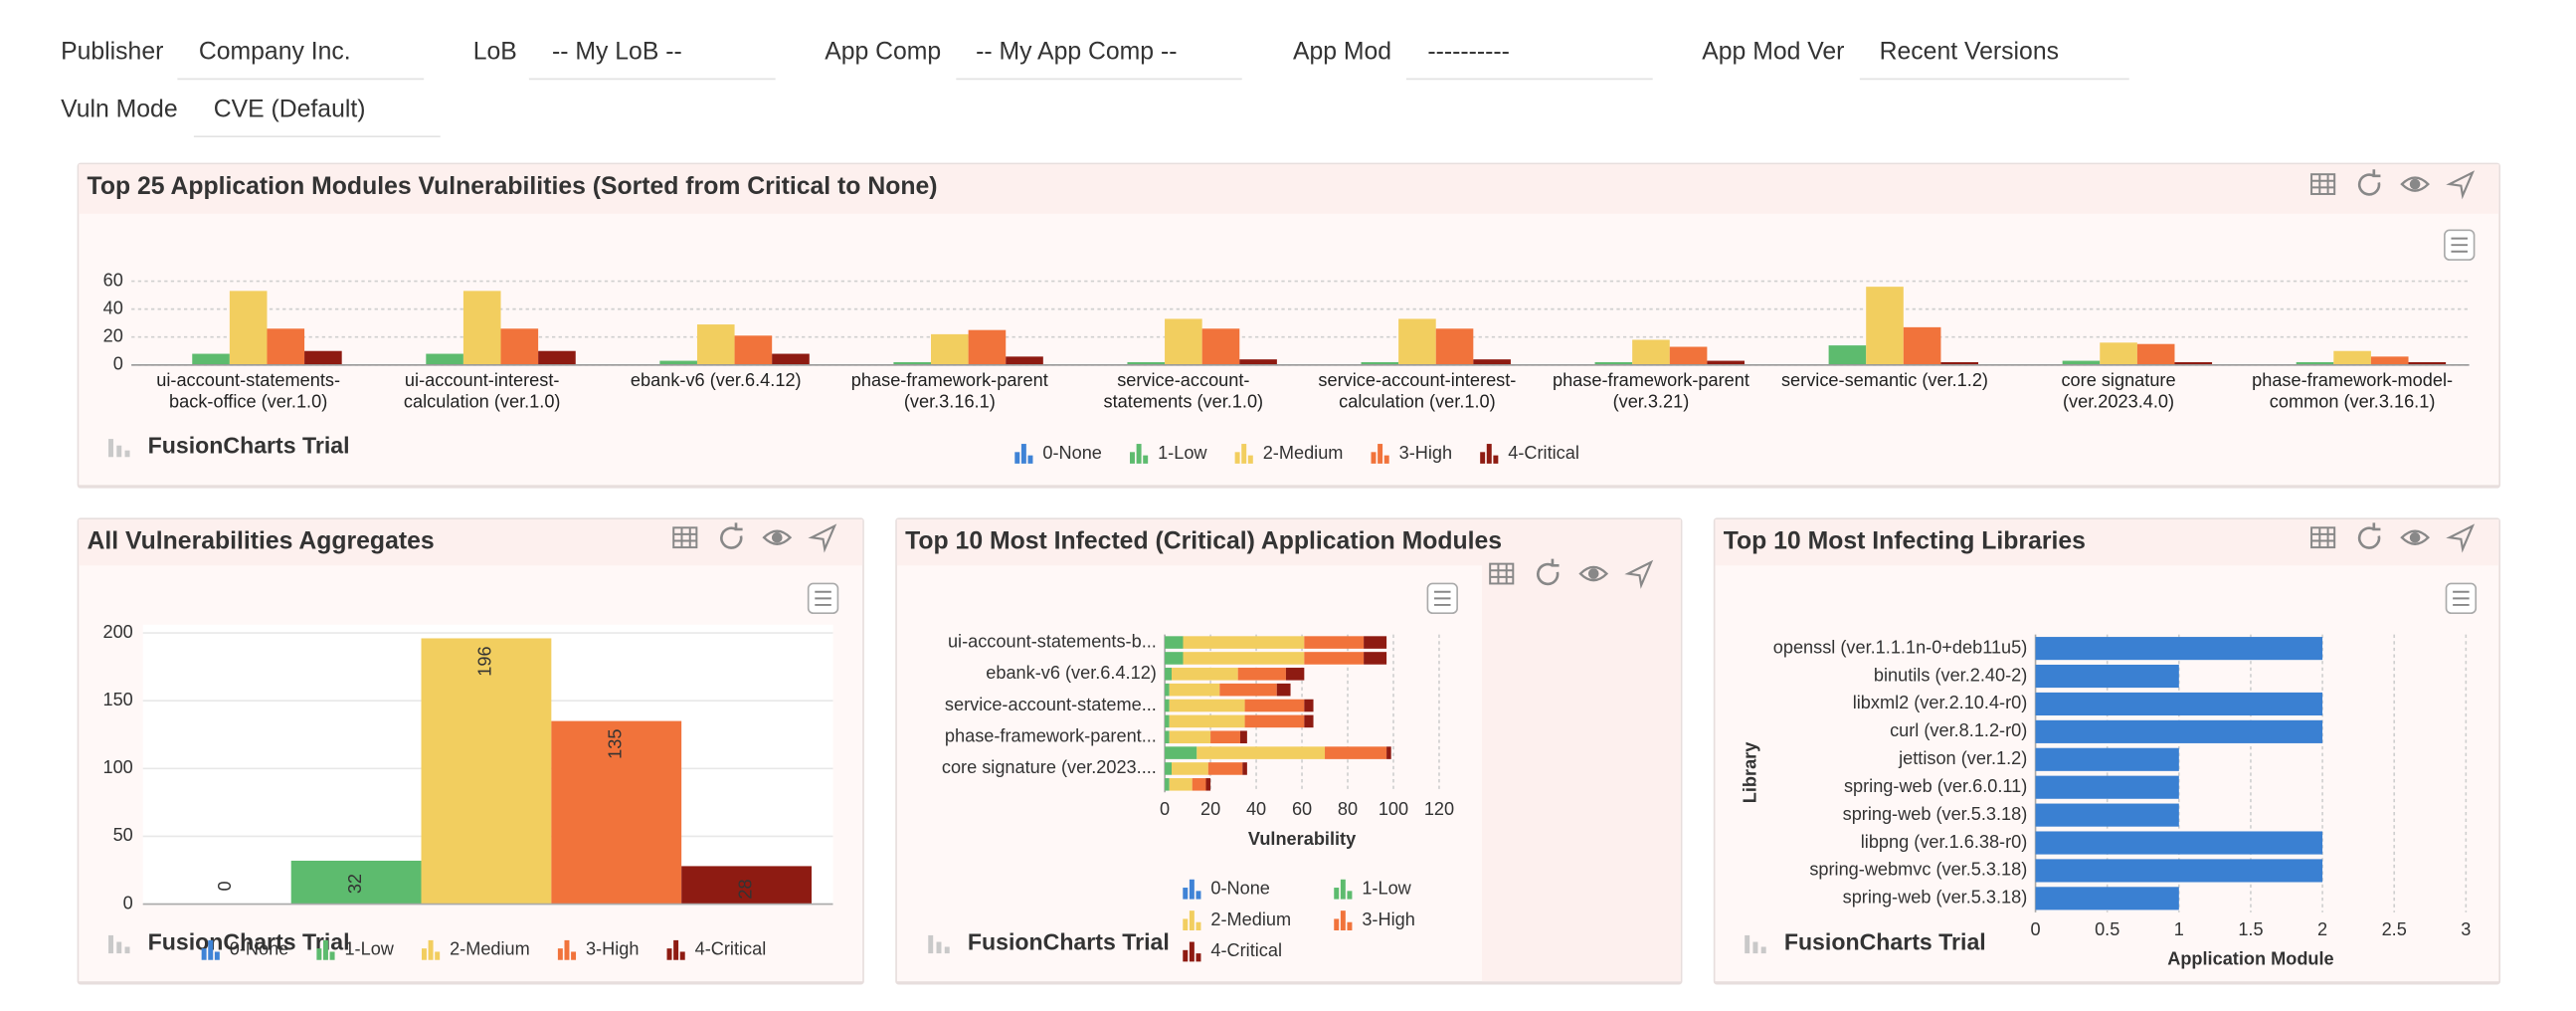  Describe the element at coordinates (117, 632) in the screenshot. I see `y-tick-label: 200` at that location.